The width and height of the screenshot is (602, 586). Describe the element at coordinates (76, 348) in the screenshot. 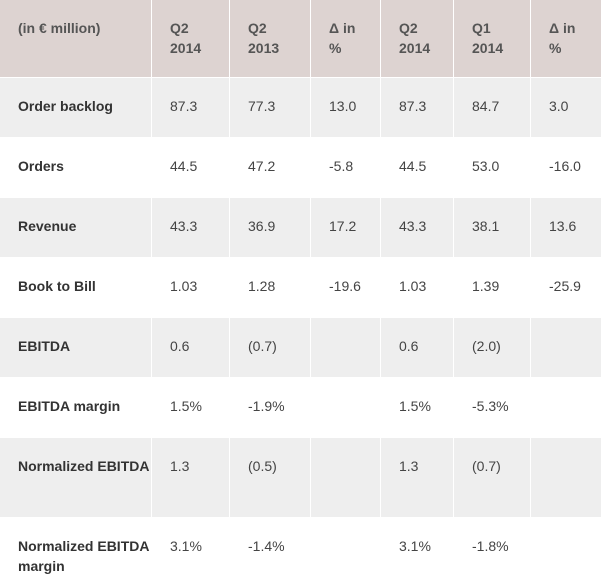

I see `row-label: EBITDA` at that location.